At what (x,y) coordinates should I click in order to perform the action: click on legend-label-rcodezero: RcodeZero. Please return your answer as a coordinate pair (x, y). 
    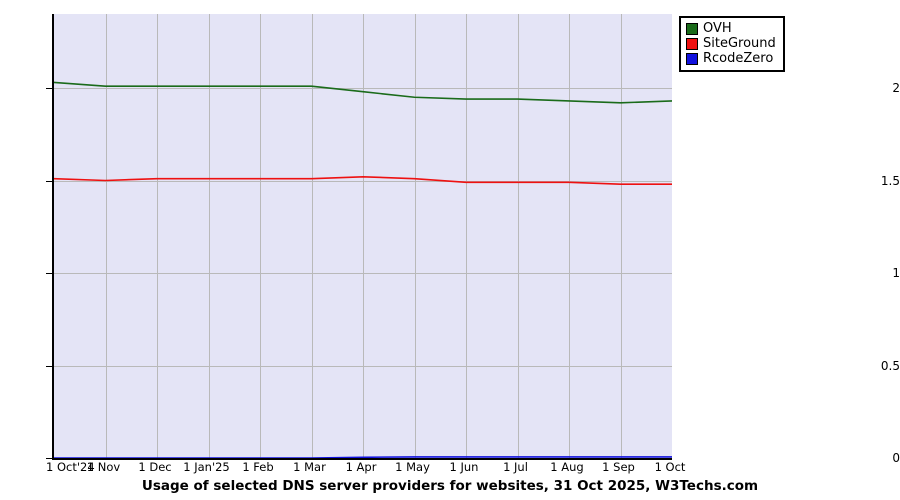
    Looking at the image, I should click on (738, 58).